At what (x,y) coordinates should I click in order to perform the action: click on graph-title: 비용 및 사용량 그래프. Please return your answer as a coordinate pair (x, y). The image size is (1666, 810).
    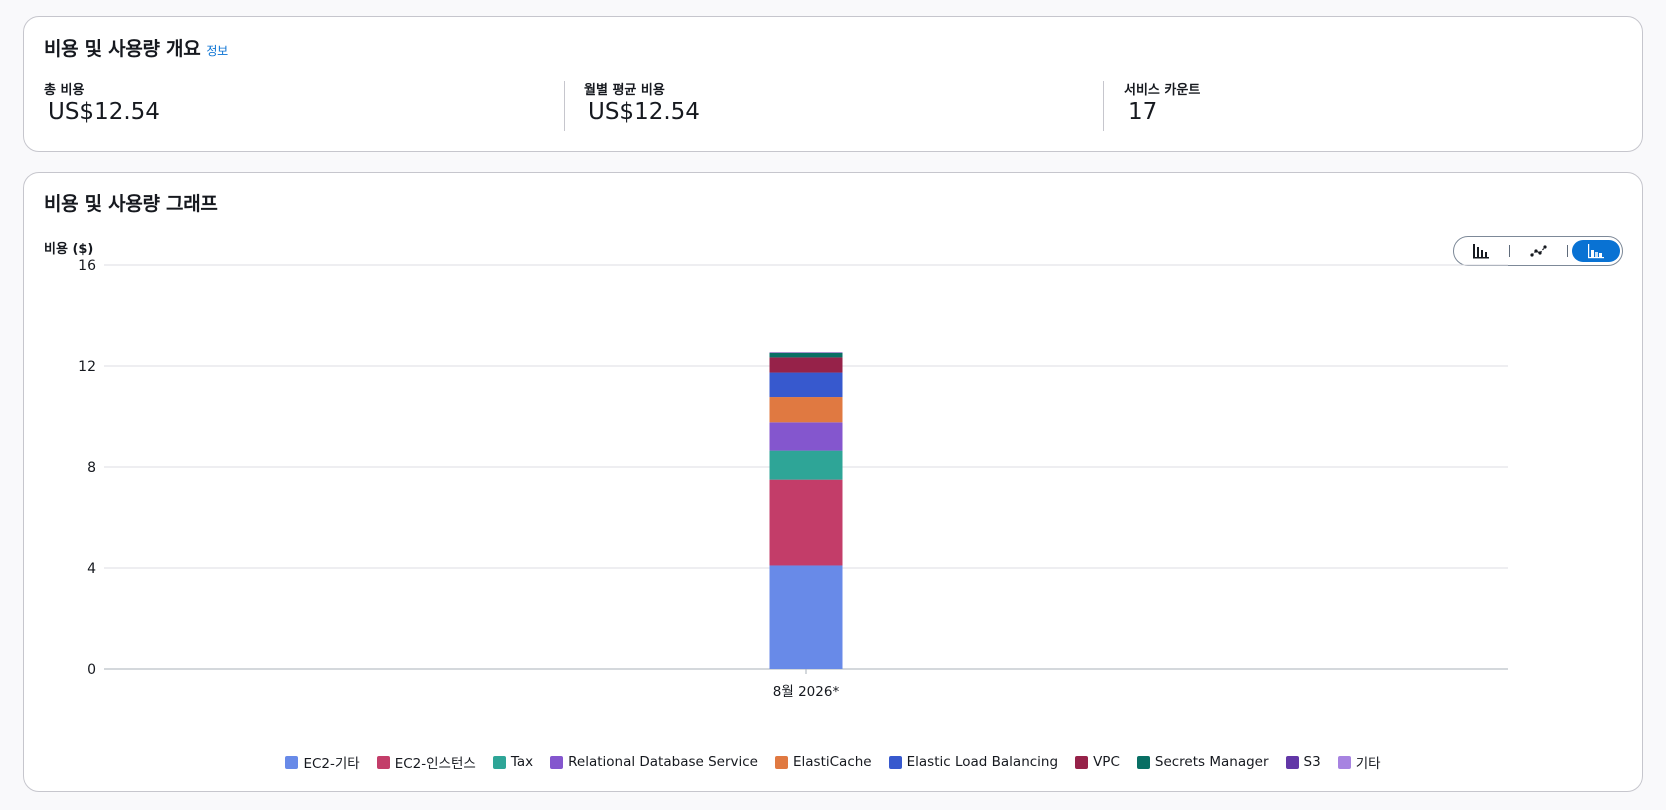
    Looking at the image, I should click on (131, 204).